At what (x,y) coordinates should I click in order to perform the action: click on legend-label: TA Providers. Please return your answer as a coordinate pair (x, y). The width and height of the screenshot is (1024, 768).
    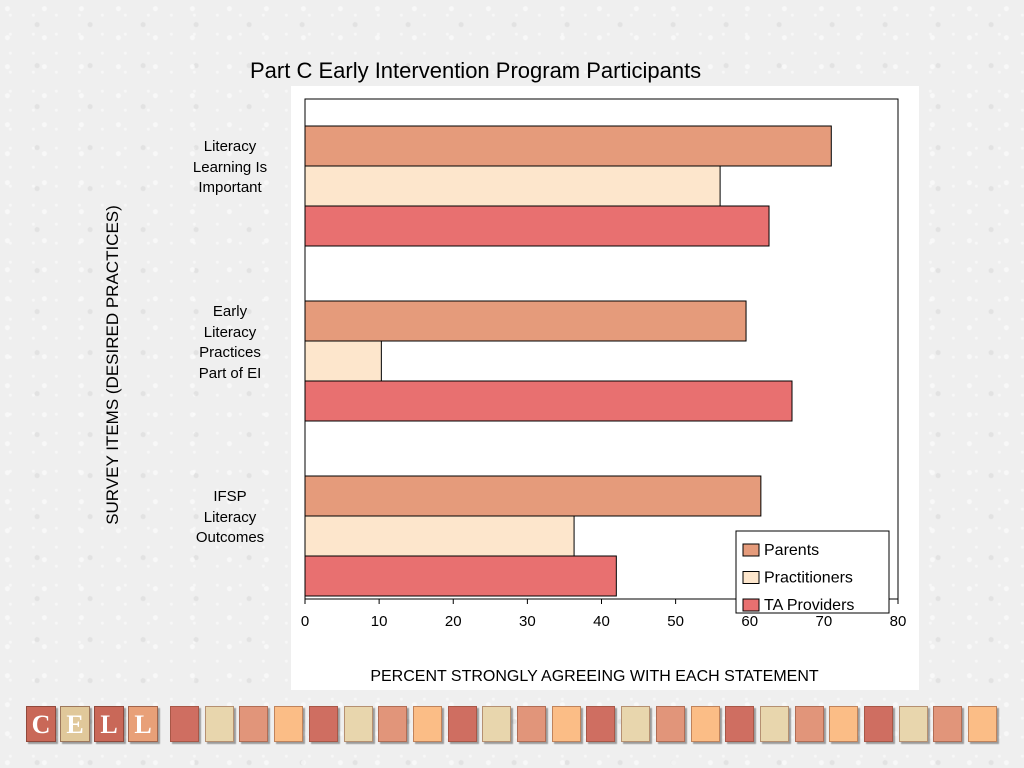
    Looking at the image, I should click on (809, 605).